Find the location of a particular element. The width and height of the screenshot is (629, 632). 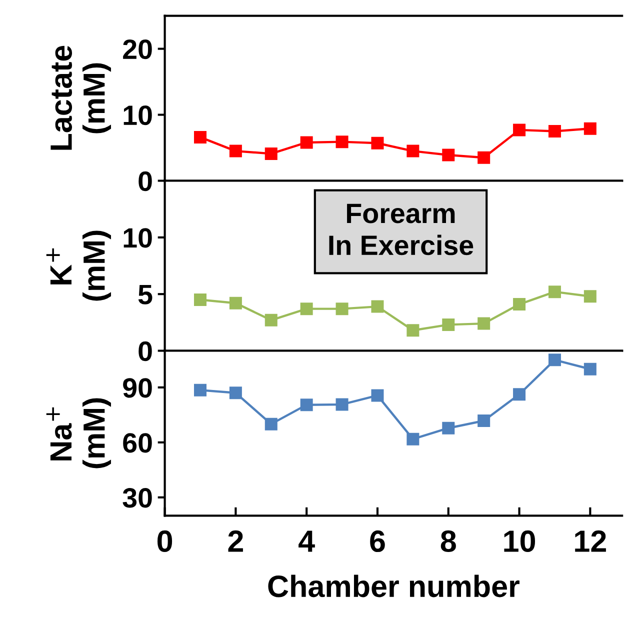

y-axis-title: Lactate (mM) is located at coordinates (80, 98).